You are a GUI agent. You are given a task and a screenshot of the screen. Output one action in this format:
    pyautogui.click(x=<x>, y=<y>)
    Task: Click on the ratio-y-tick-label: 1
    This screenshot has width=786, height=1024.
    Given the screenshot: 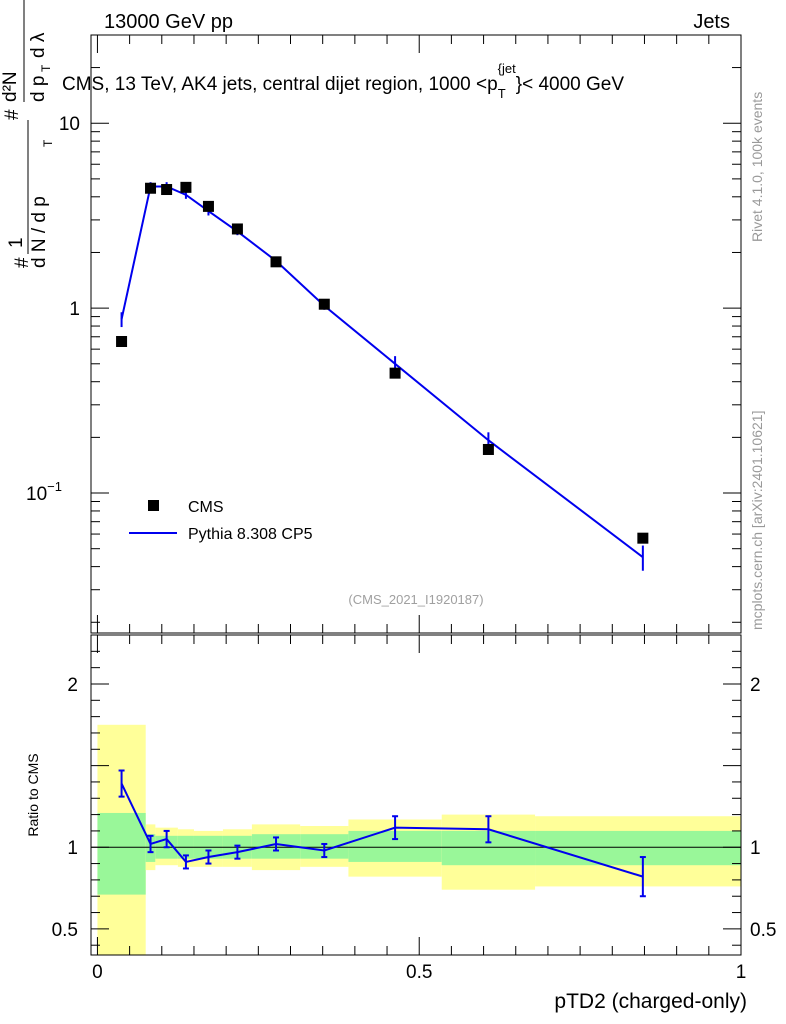 What is the action you would take?
    pyautogui.click(x=72, y=848)
    